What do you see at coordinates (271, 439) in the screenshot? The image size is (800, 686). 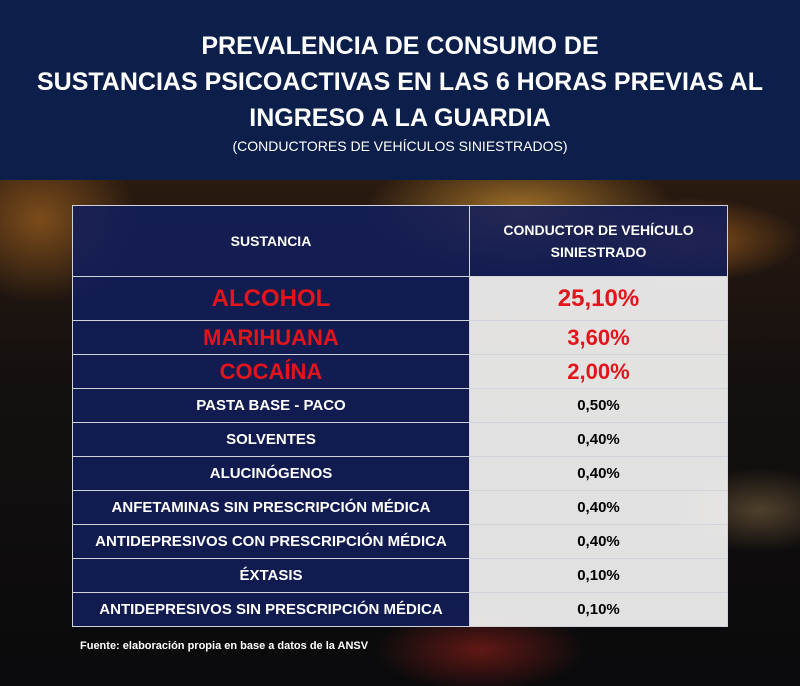 I see `substance-cell: SOLVENTES` at bounding box center [271, 439].